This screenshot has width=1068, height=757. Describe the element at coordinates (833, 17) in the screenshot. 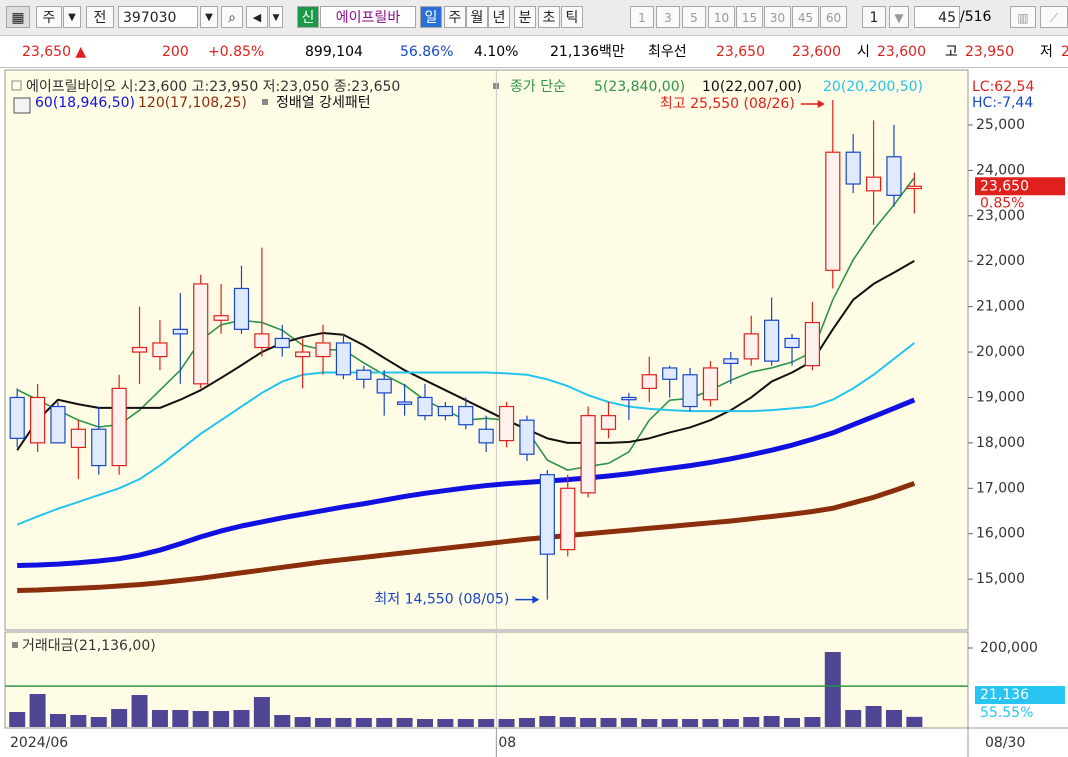

I see `minute-button: 60` at that location.